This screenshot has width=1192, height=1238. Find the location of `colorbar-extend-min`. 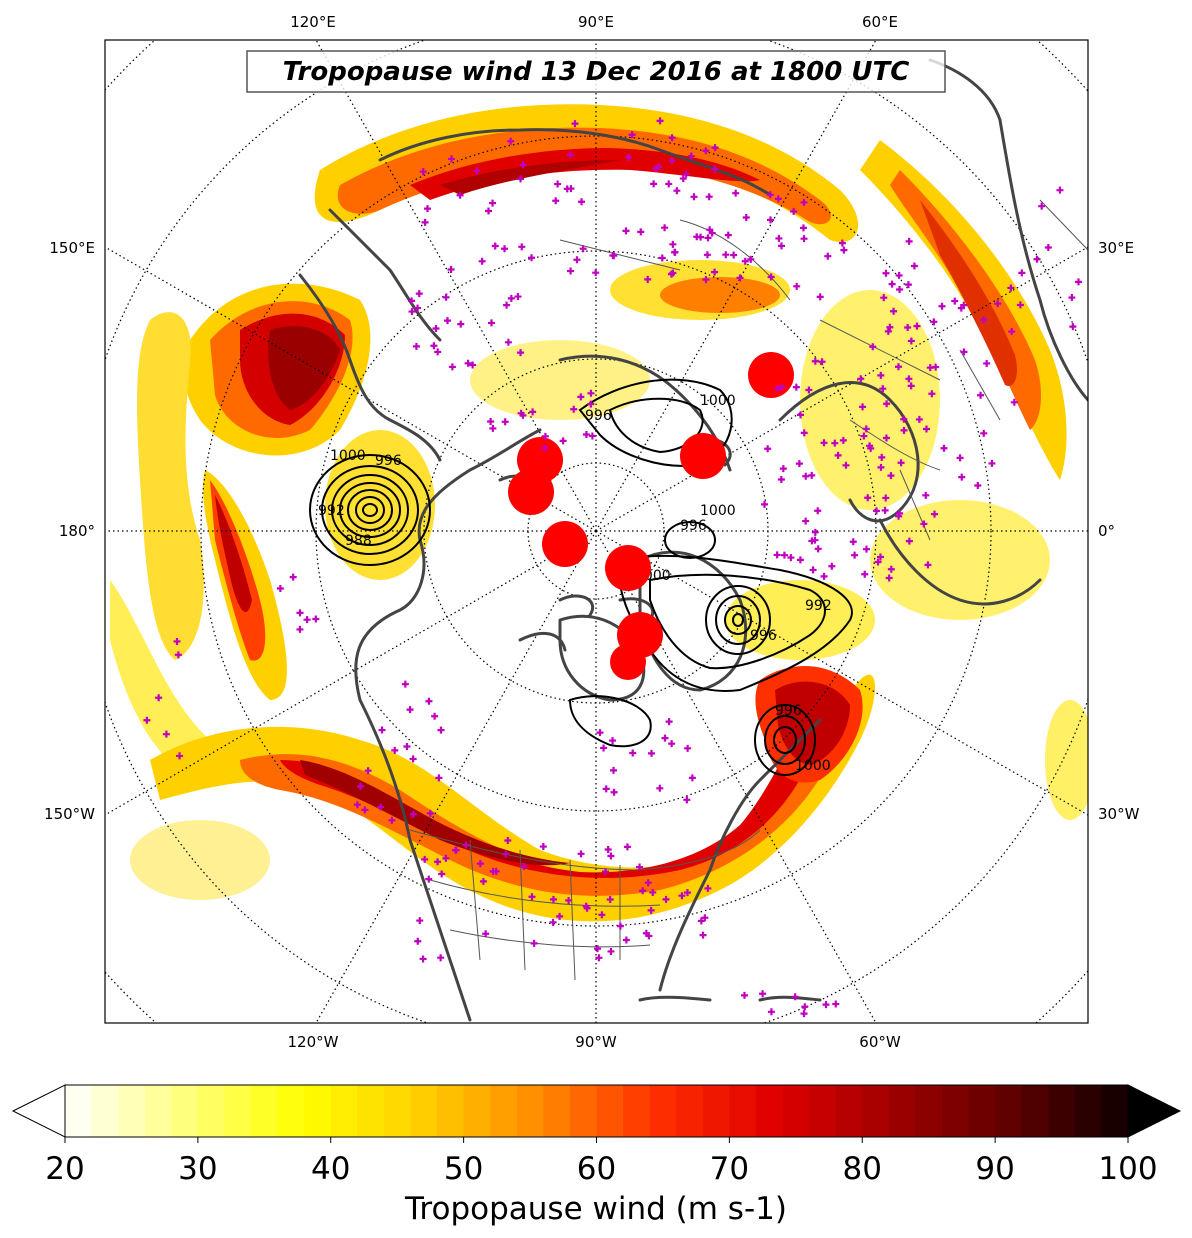

colorbar-extend-min is located at coordinates (38, 1111).